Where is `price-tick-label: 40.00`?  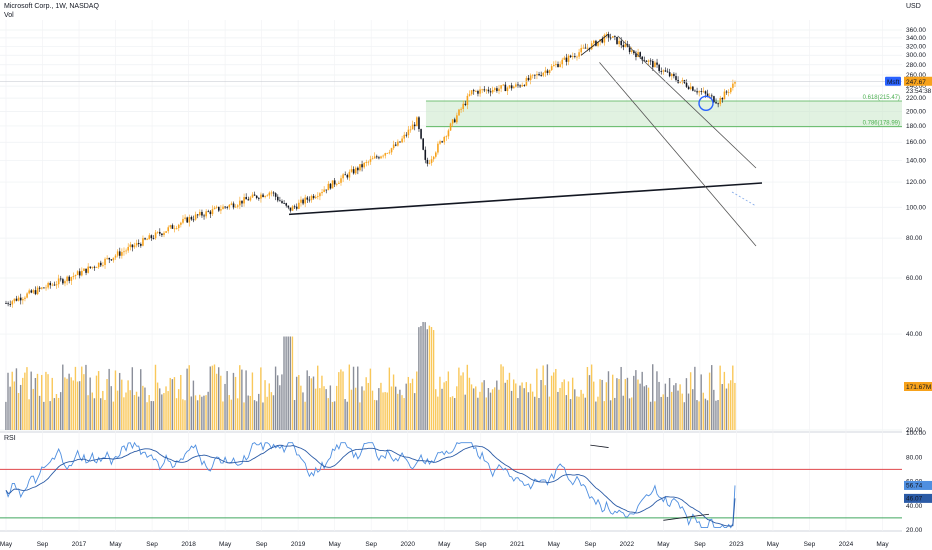 price-tick-label: 40.00 is located at coordinates (914, 334).